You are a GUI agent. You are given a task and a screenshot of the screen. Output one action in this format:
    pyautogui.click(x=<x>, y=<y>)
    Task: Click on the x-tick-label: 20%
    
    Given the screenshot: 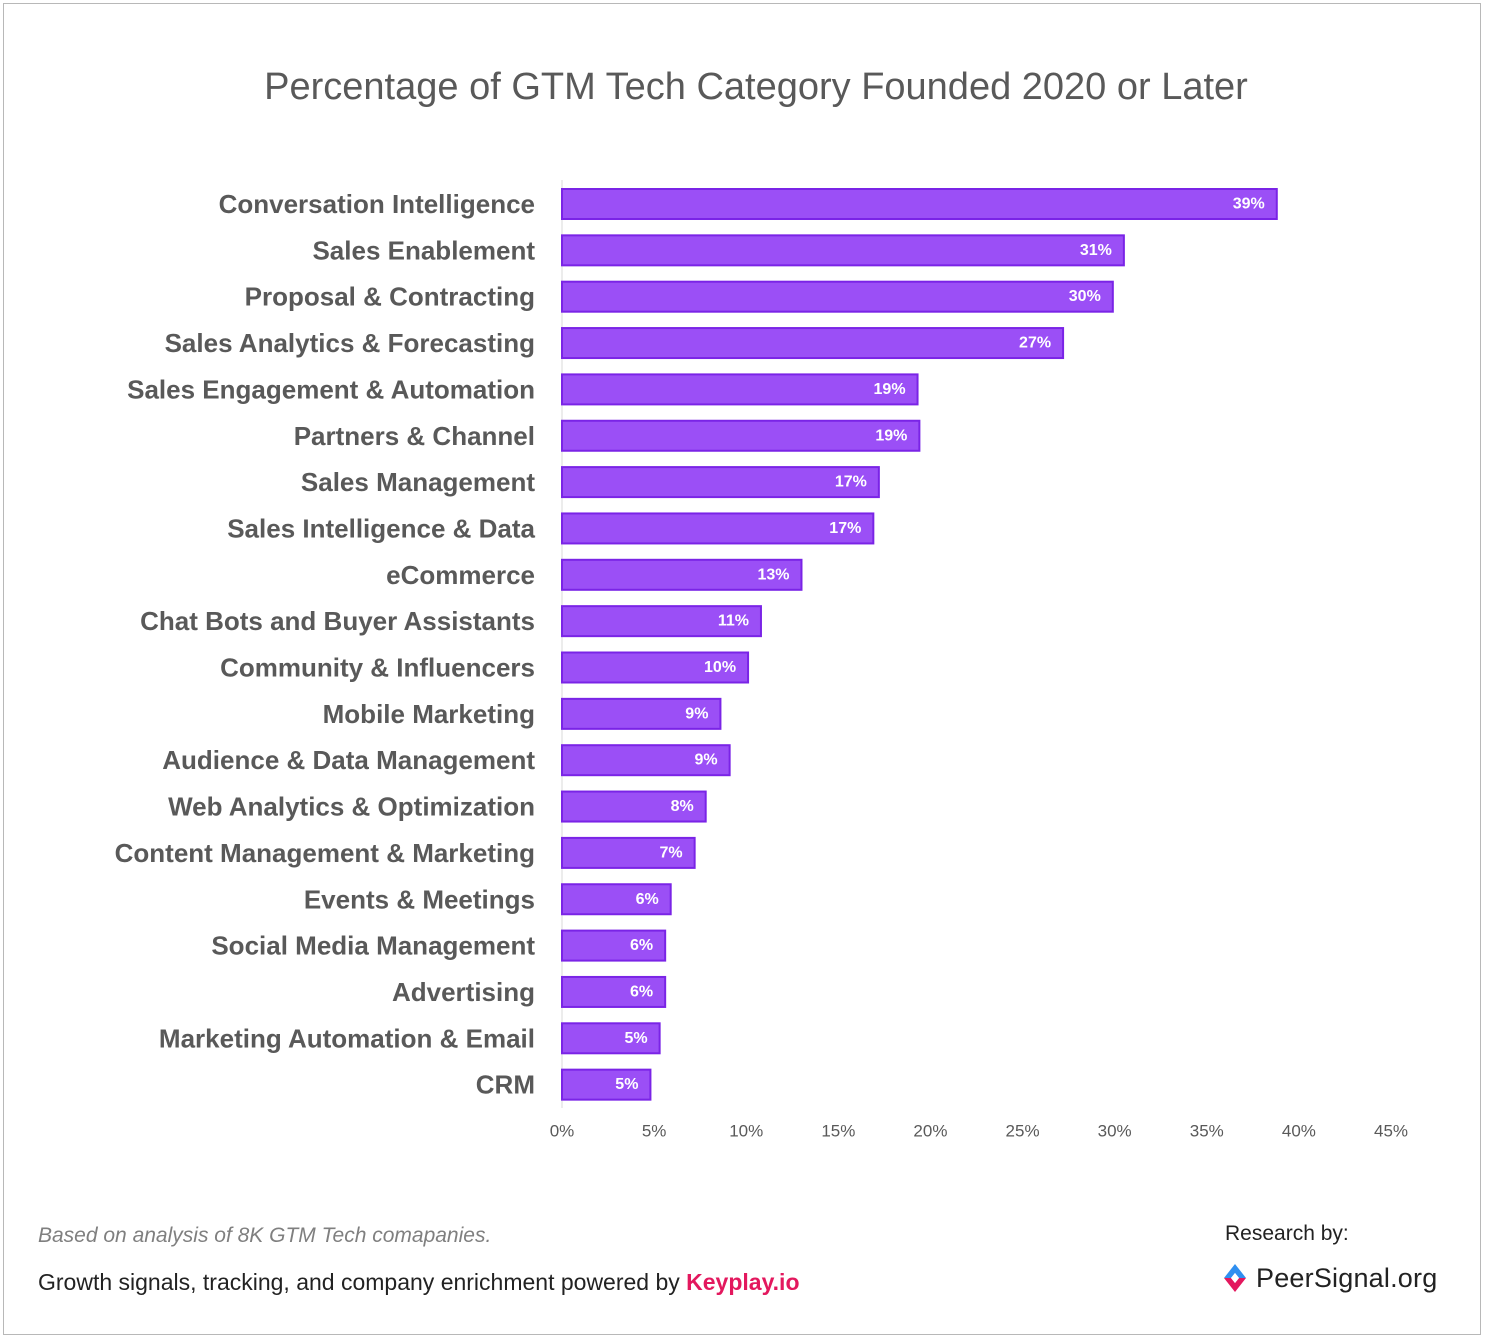 What is the action you would take?
    pyautogui.click(x=930, y=1131)
    